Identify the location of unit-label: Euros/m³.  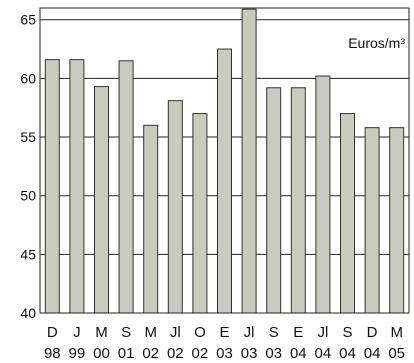
(376, 43).